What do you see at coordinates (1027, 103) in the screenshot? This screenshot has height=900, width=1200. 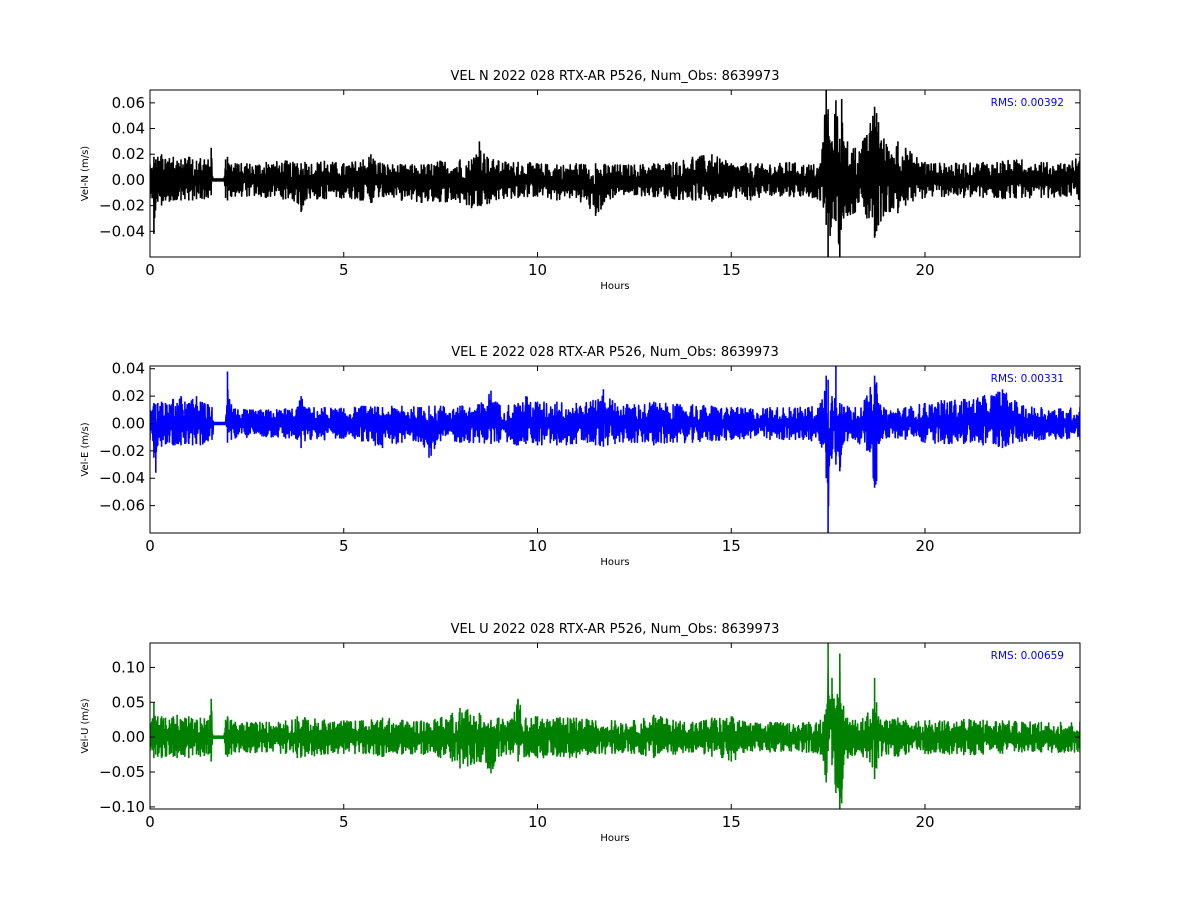 I see `rms-annotation-north: RMS: 0.00392` at bounding box center [1027, 103].